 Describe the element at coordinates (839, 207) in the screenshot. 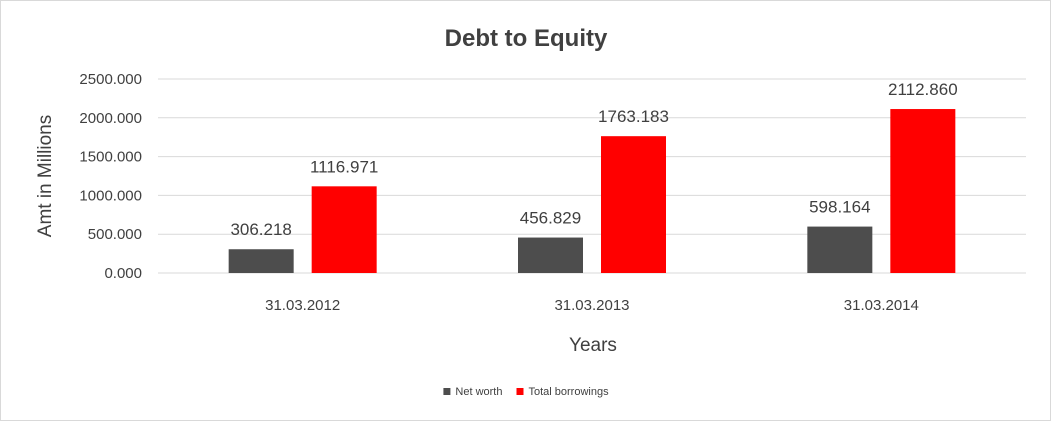

I see `data-label: 598.164` at that location.